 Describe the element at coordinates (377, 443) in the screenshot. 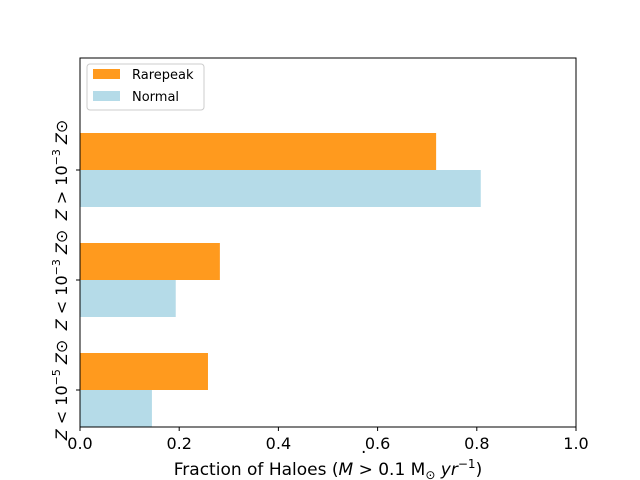

I see `x-tick-label-3: 0.6` at that location.